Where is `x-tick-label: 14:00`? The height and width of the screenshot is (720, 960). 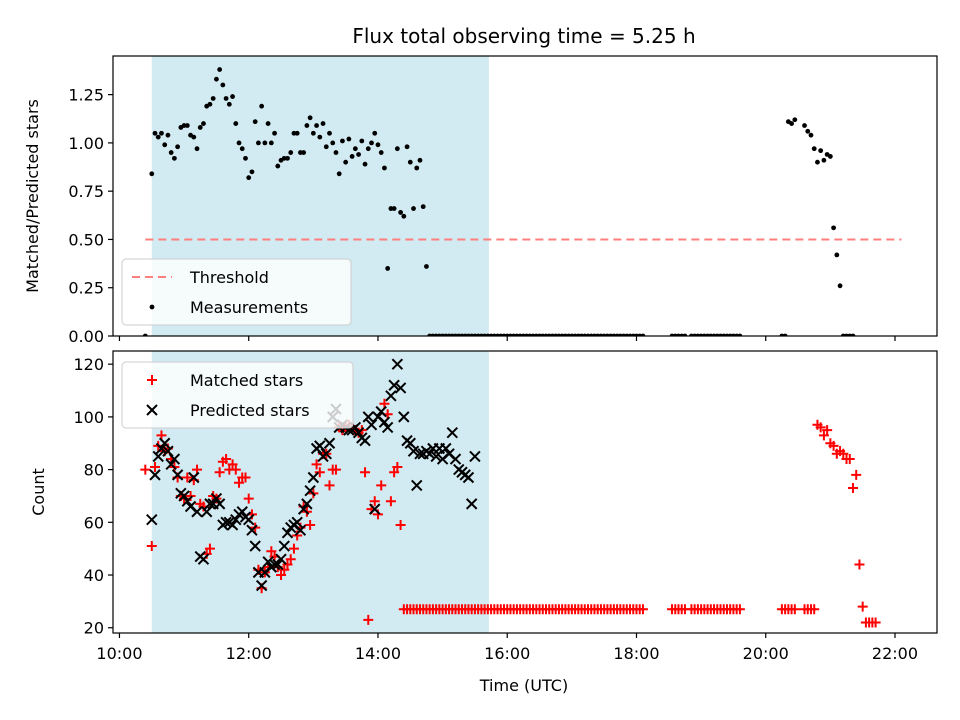
x-tick-label: 14:00 is located at coordinates (378, 653).